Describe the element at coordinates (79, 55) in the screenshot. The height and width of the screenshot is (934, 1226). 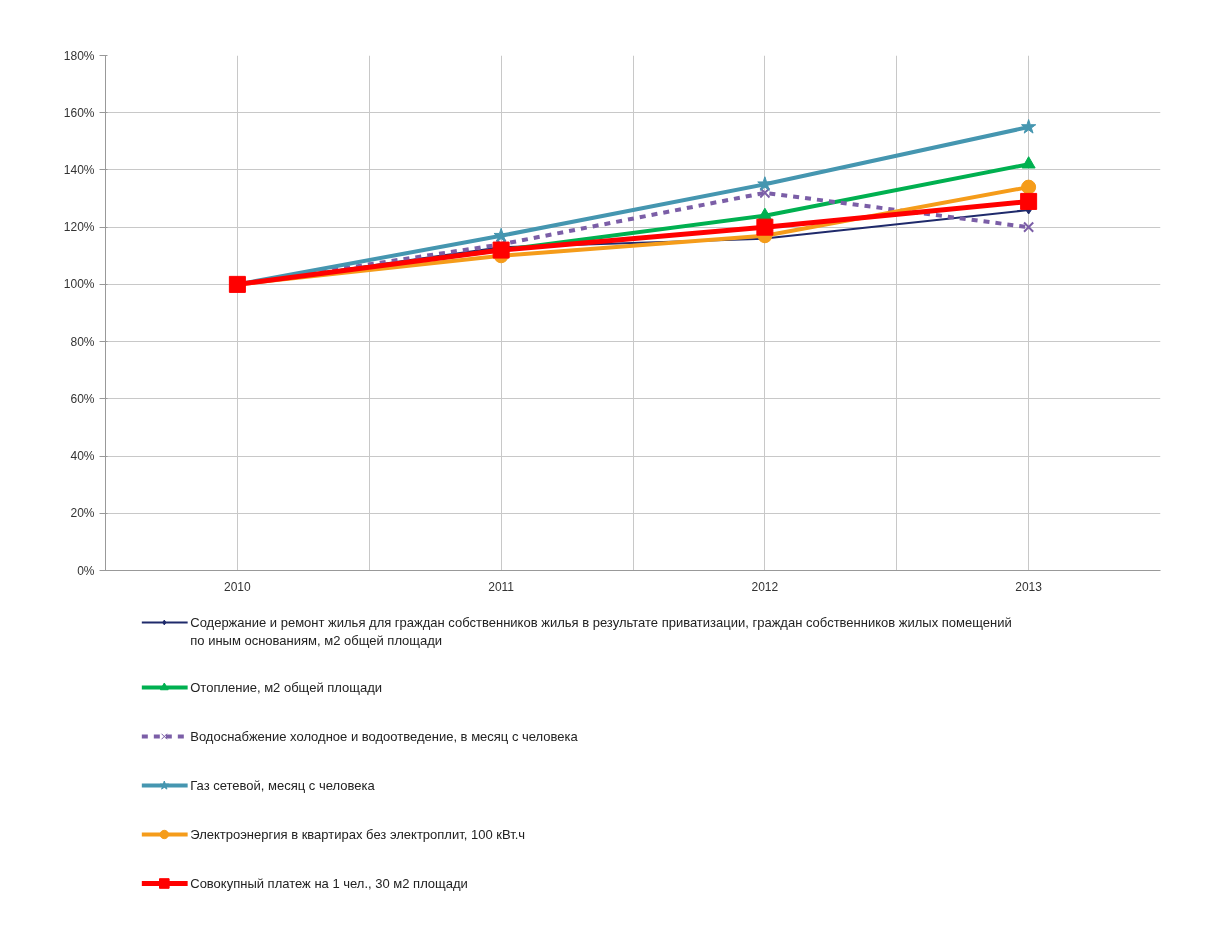
I see `y-tick-label: 180%` at that location.